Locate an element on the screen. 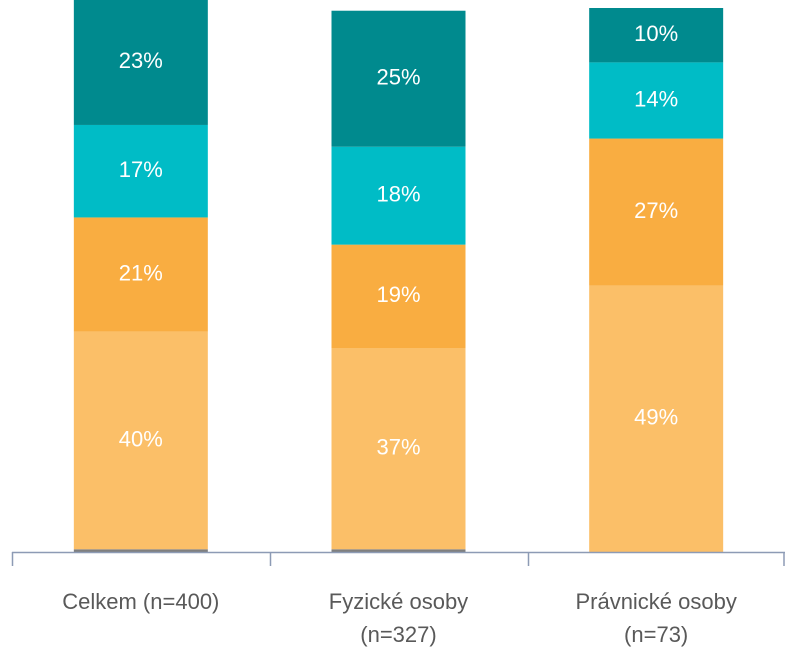  value-label: 10% is located at coordinates (656, 33).